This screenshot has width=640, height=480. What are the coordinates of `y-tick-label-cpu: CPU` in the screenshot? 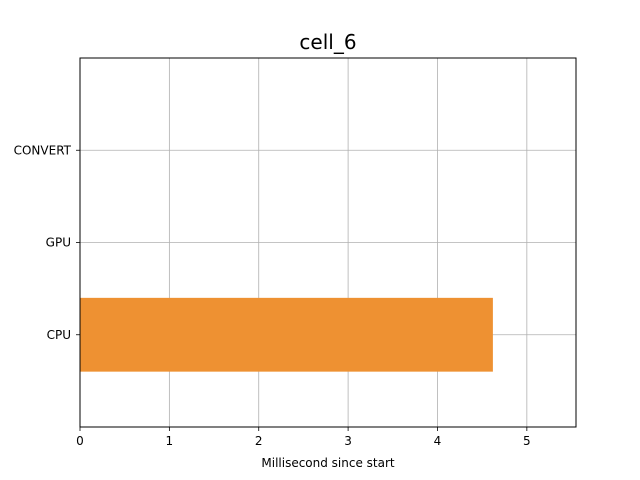 It's located at (59, 335).